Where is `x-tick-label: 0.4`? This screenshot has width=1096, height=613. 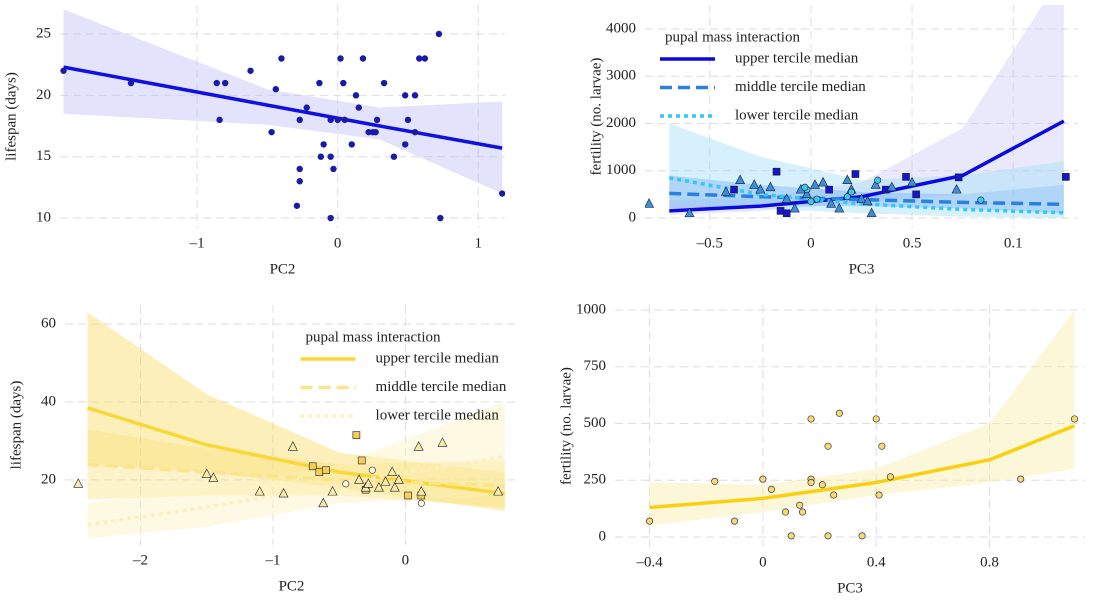 x-tick-label: 0.4 is located at coordinates (876, 562).